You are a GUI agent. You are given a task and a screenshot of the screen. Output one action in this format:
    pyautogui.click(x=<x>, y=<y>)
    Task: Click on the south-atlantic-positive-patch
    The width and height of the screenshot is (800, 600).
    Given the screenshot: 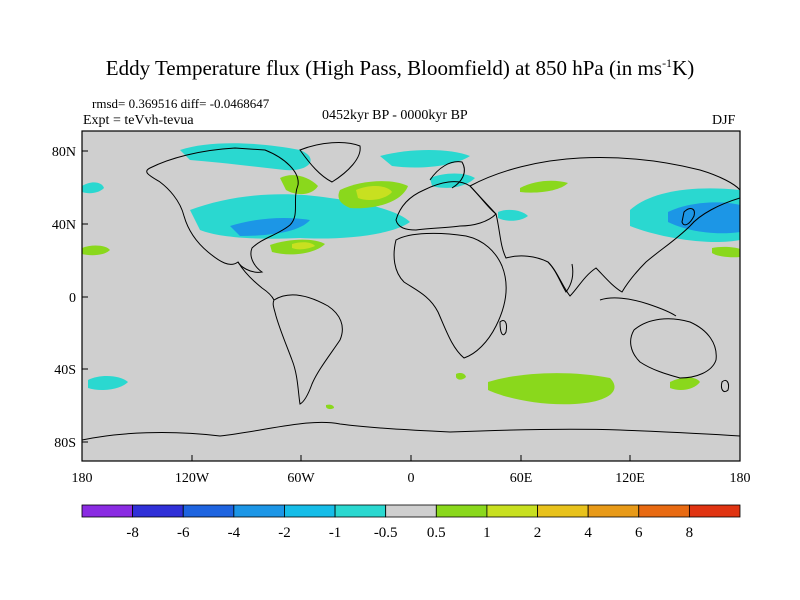 What is the action you would take?
    pyautogui.click(x=461, y=376)
    